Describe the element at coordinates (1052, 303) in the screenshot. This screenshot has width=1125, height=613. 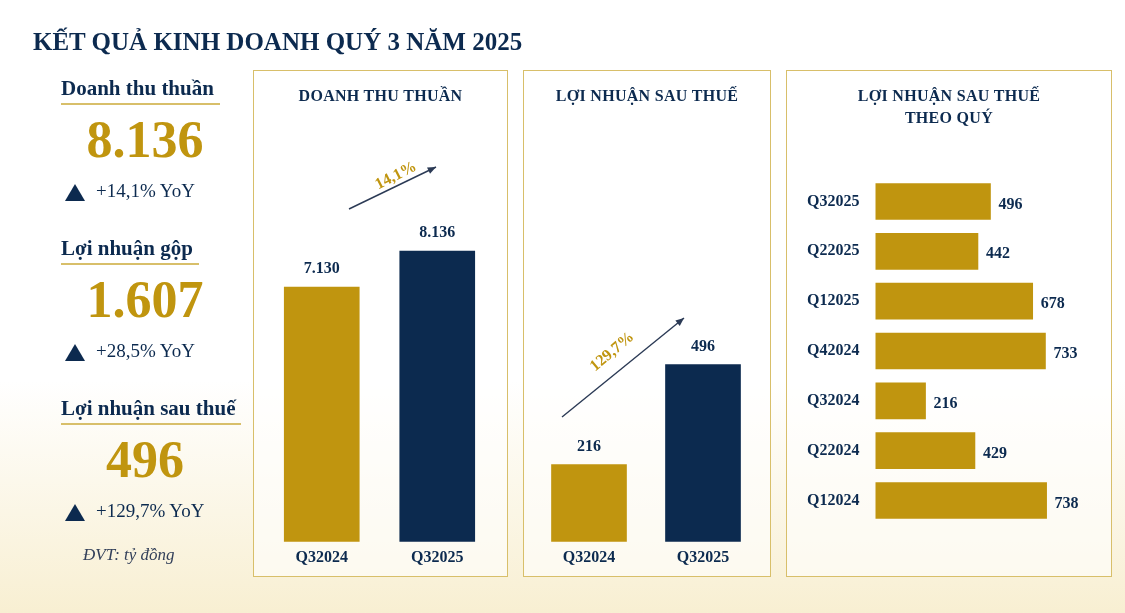
I see `data-label: 678` at that location.